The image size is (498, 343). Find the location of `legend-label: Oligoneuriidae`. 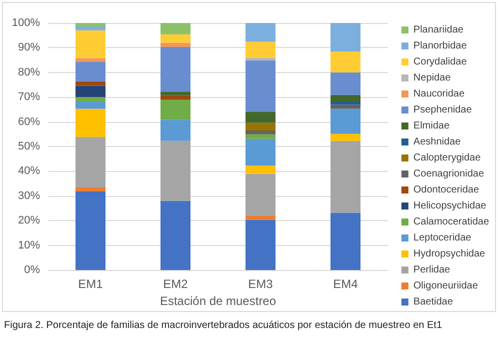

legend-label: Oligoneuriidae is located at coordinates (445, 286).